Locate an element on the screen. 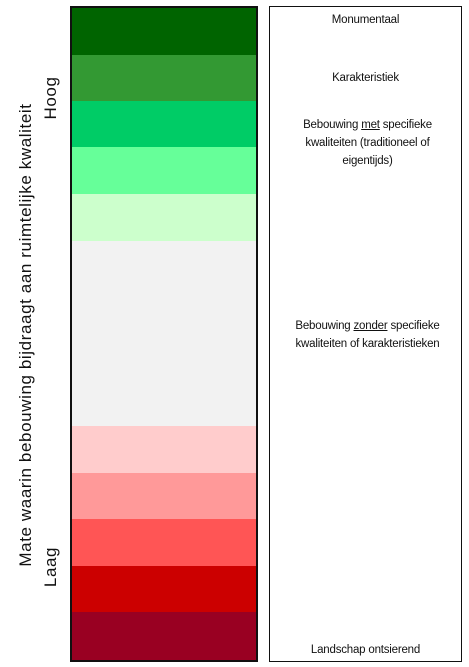  legend-without-emphasis: zonder is located at coordinates (370, 326).